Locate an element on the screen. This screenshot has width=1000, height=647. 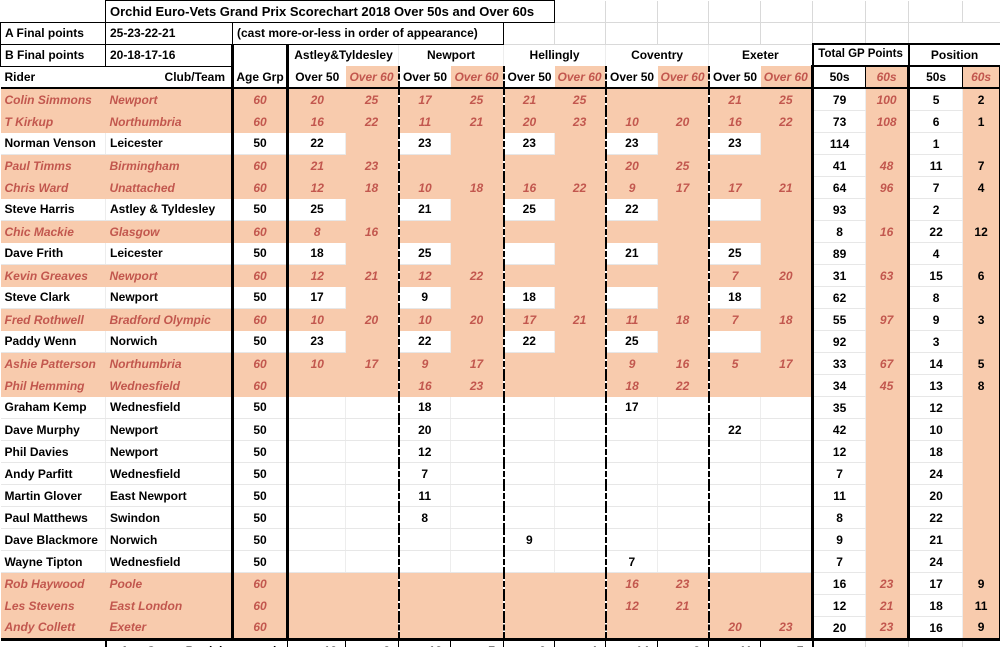
score-cell: 12 is located at coordinates (316, 187).